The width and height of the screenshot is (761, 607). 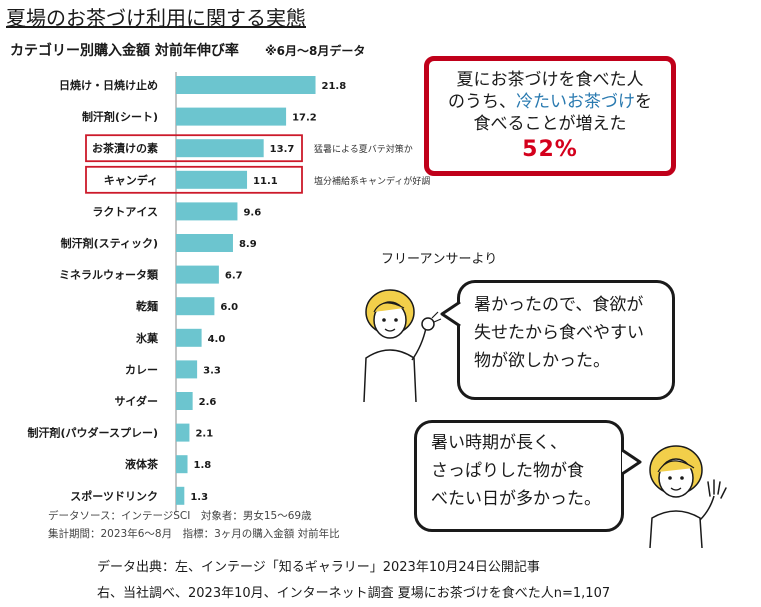 What do you see at coordinates (109, 243) in the screenshot?
I see `category-label: 制汗剤(スティック)` at bounding box center [109, 243].